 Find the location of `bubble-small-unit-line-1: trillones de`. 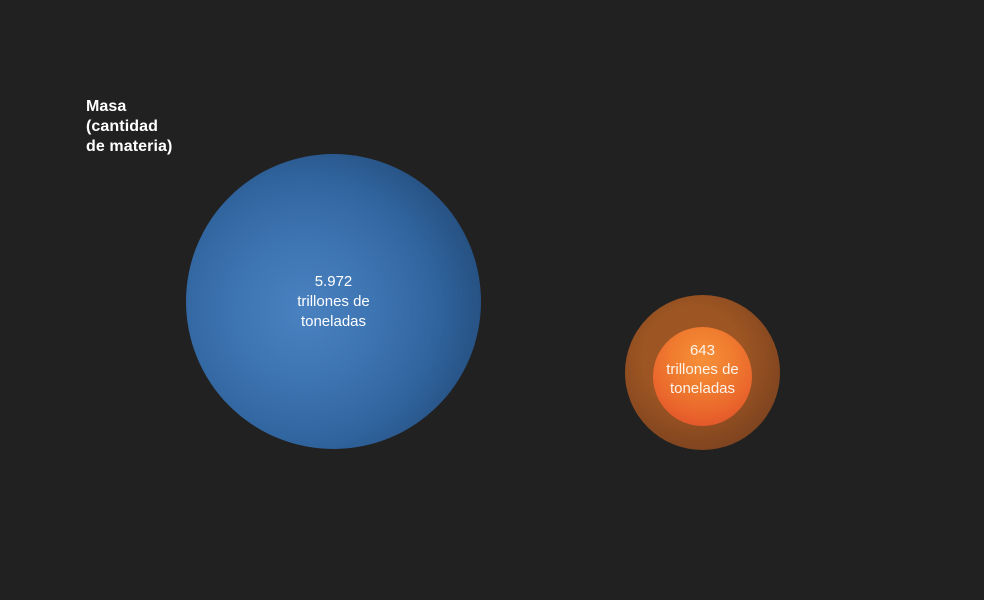

bubble-small-unit-line-1: trillones de is located at coordinates (702, 369).